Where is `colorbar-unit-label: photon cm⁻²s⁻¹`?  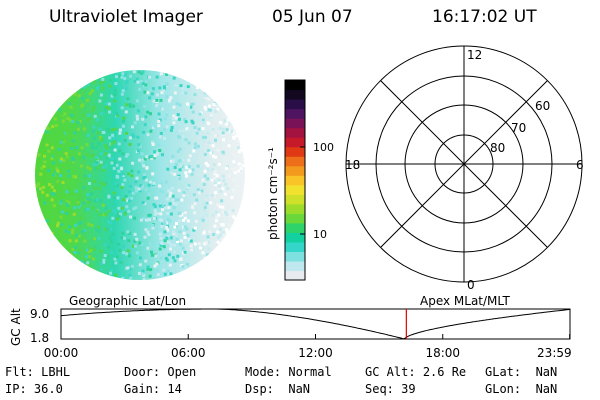 colorbar-unit-label: photon cm⁻²s⁻¹ is located at coordinates (273, 193).